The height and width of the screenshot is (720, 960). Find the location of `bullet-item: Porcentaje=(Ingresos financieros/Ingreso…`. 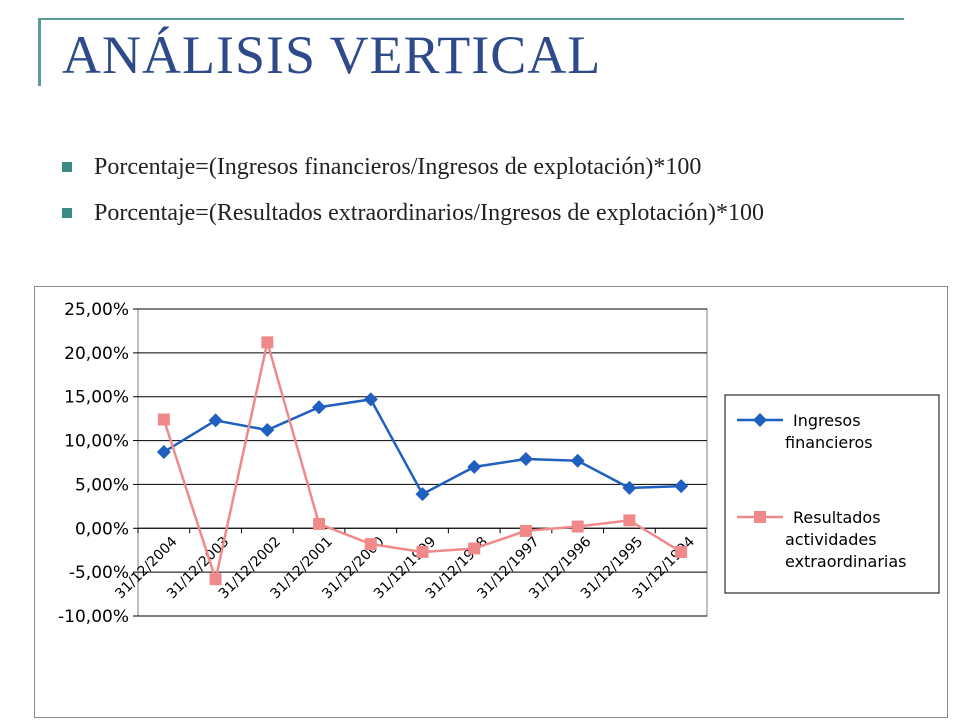

bullet-item: Porcentaje=(Ingresos financieros/Ingreso… is located at coordinates (482, 167).